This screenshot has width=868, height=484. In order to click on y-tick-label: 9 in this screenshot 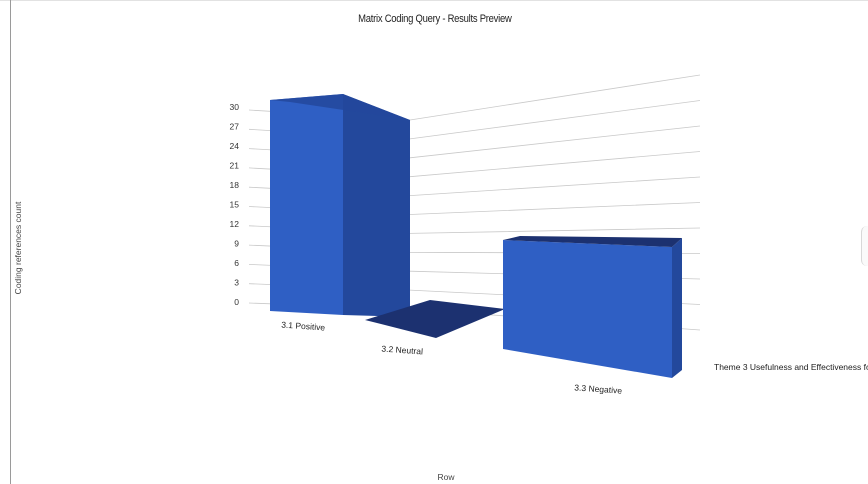, I will do `click(236, 244)`.